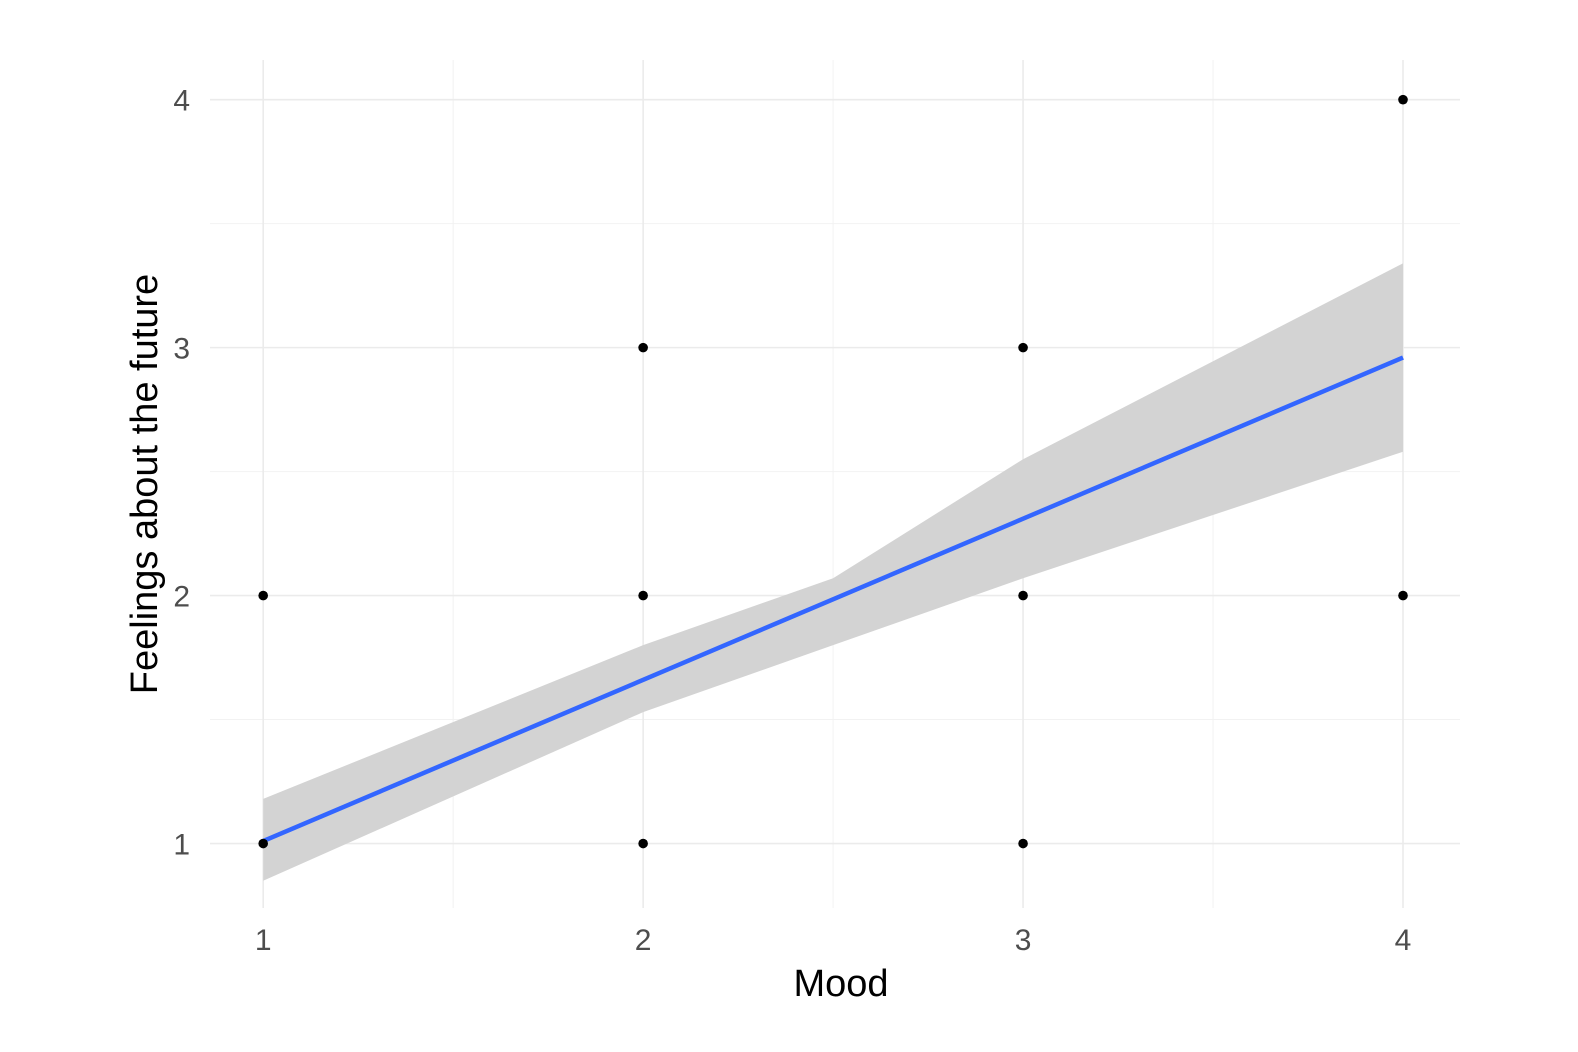 The height and width of the screenshot is (1052, 1578). Describe the element at coordinates (263, 940) in the screenshot. I see `x-tick-label: 1` at that location.